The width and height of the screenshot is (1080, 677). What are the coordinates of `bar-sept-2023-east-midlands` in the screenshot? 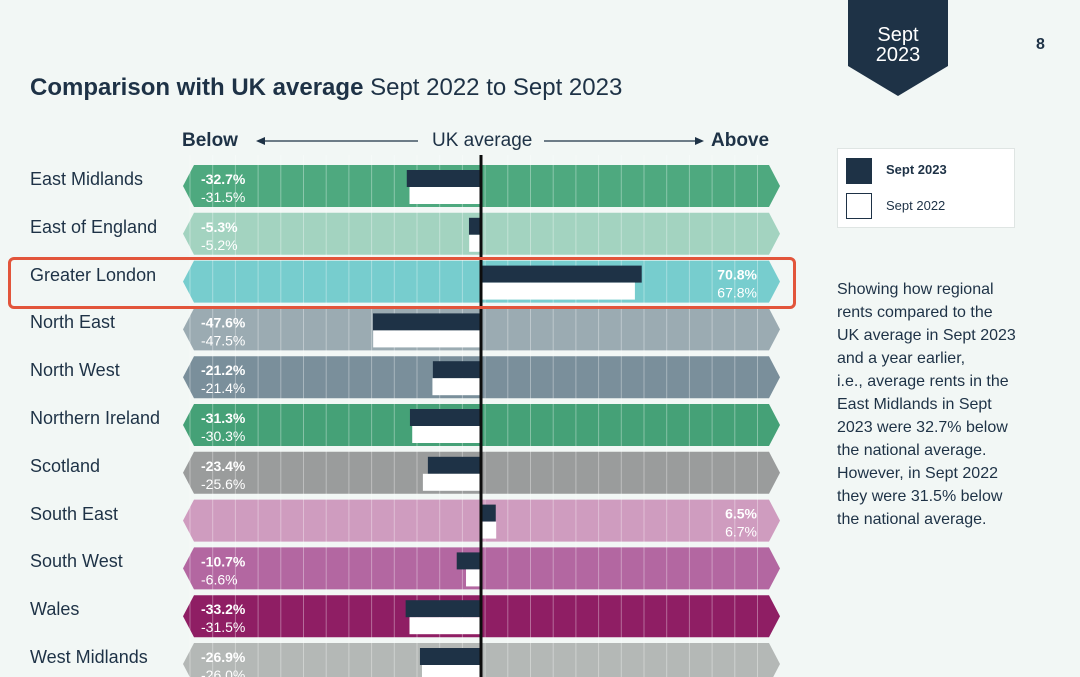 It's located at (443, 178).